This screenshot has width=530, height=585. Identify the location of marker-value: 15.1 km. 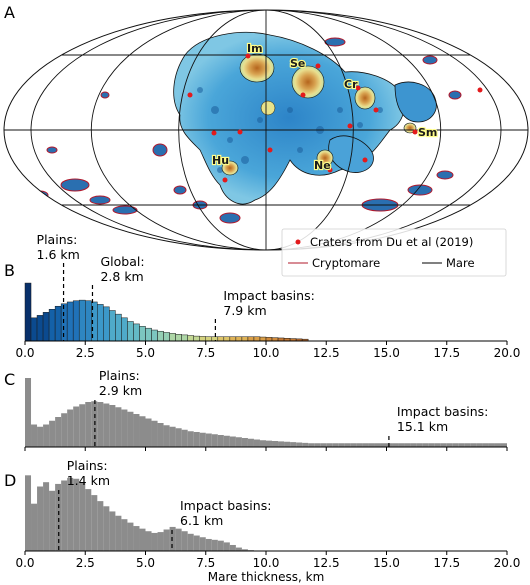
(422, 426).